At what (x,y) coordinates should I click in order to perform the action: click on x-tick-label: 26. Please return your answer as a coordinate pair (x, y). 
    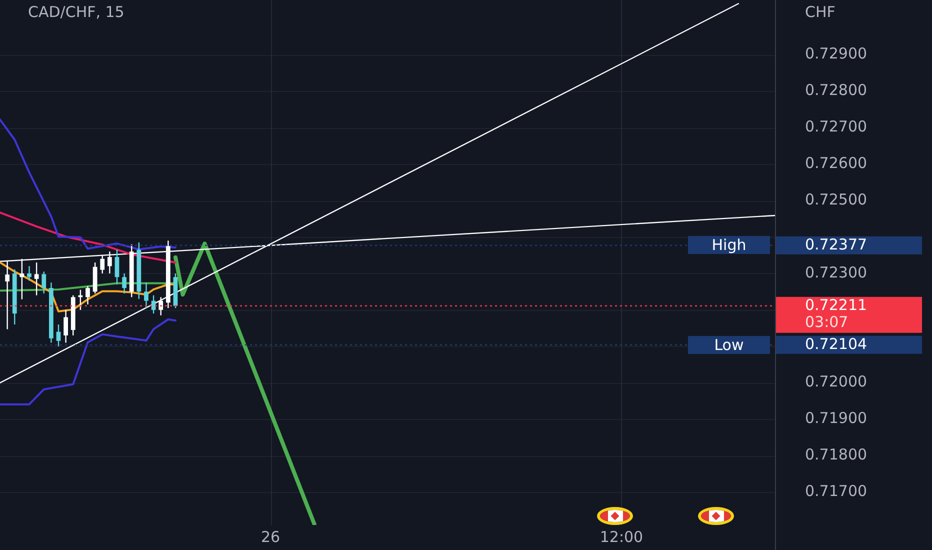
    Looking at the image, I should click on (270, 537).